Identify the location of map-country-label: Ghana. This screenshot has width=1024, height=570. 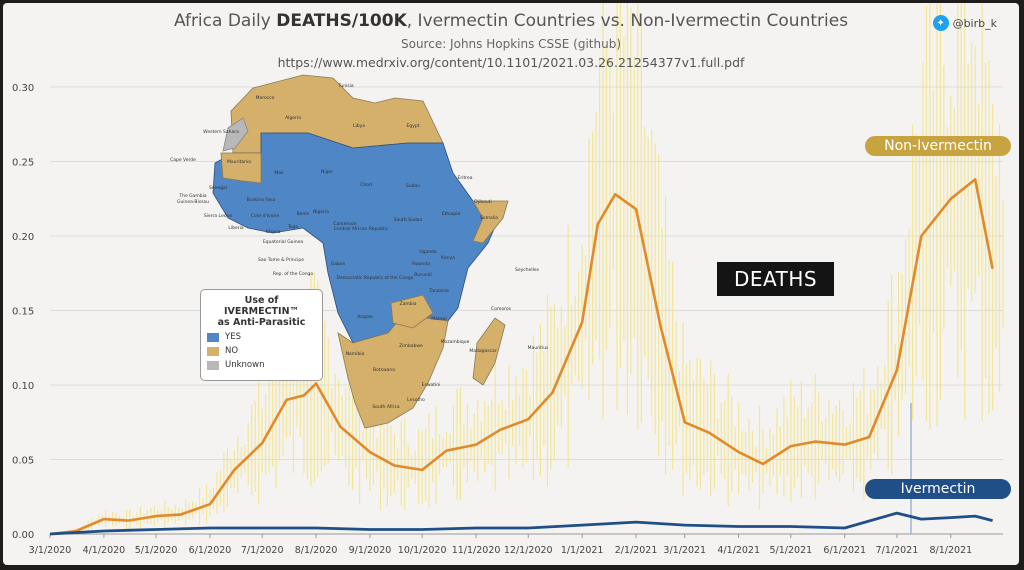
(273, 232).